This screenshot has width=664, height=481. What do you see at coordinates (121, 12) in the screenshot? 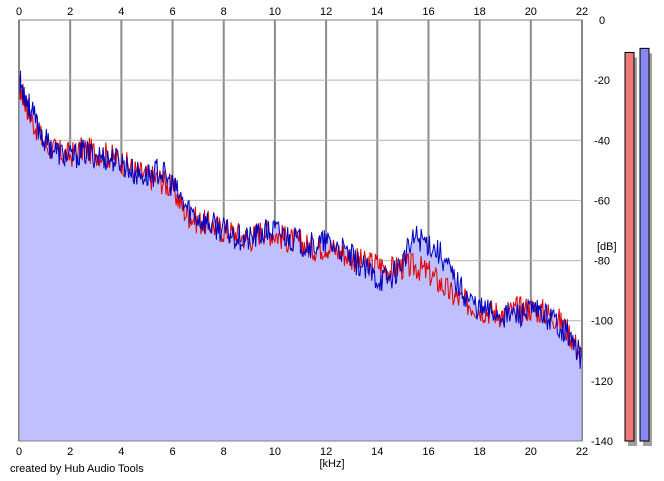
I see `x-tick-label-top: 4` at bounding box center [121, 12].